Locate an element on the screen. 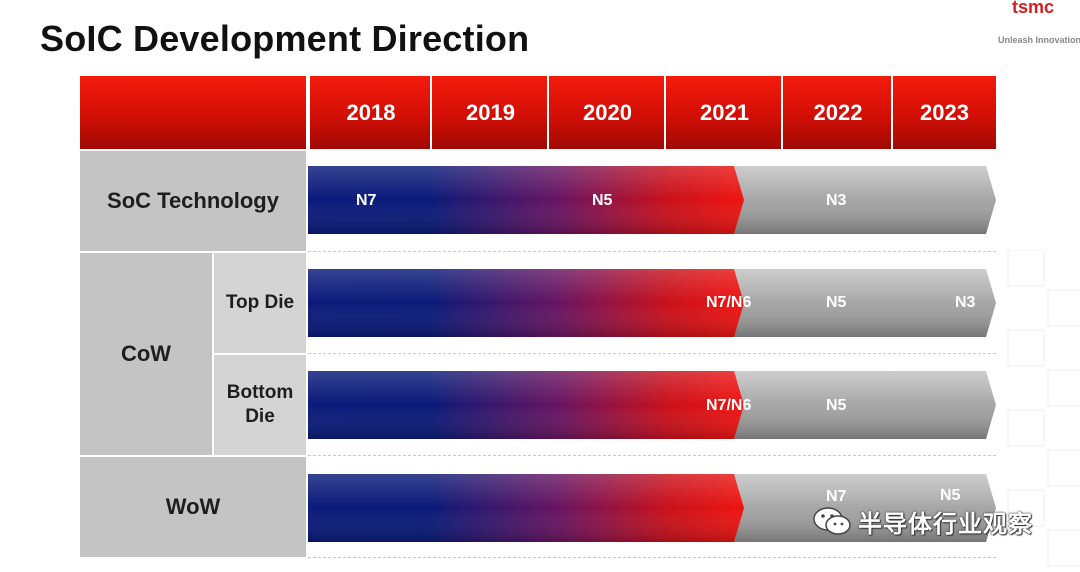 This screenshot has height=572, width=1080. year-header-2018: 2018 is located at coordinates (370, 112).